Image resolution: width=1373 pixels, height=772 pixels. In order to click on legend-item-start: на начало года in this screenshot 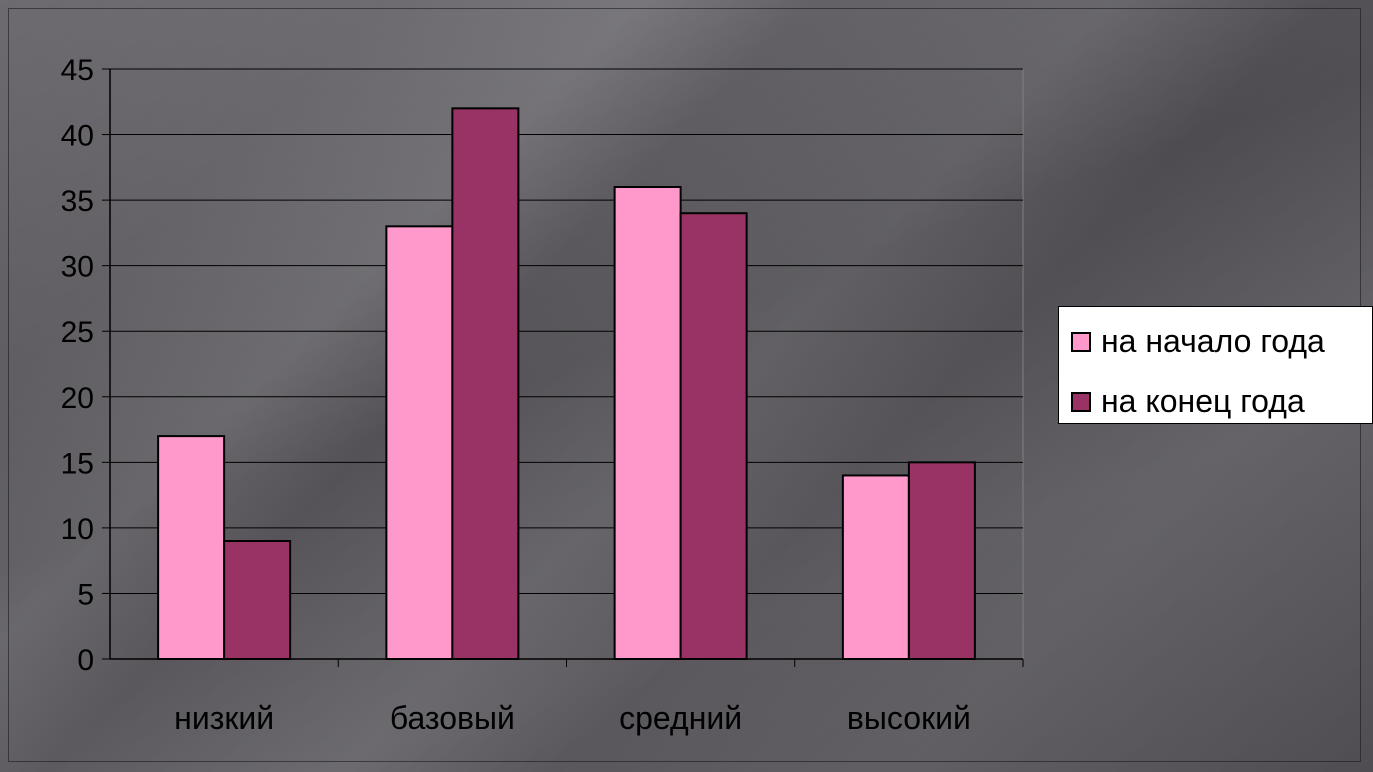, I will do `click(1198, 341)`.